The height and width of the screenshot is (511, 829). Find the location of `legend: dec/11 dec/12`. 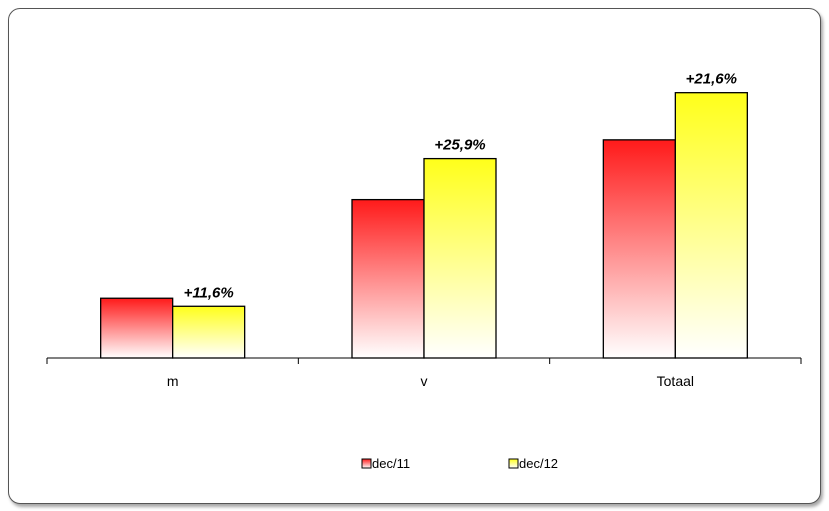

legend: dec/11 dec/12 is located at coordinates (459, 463).